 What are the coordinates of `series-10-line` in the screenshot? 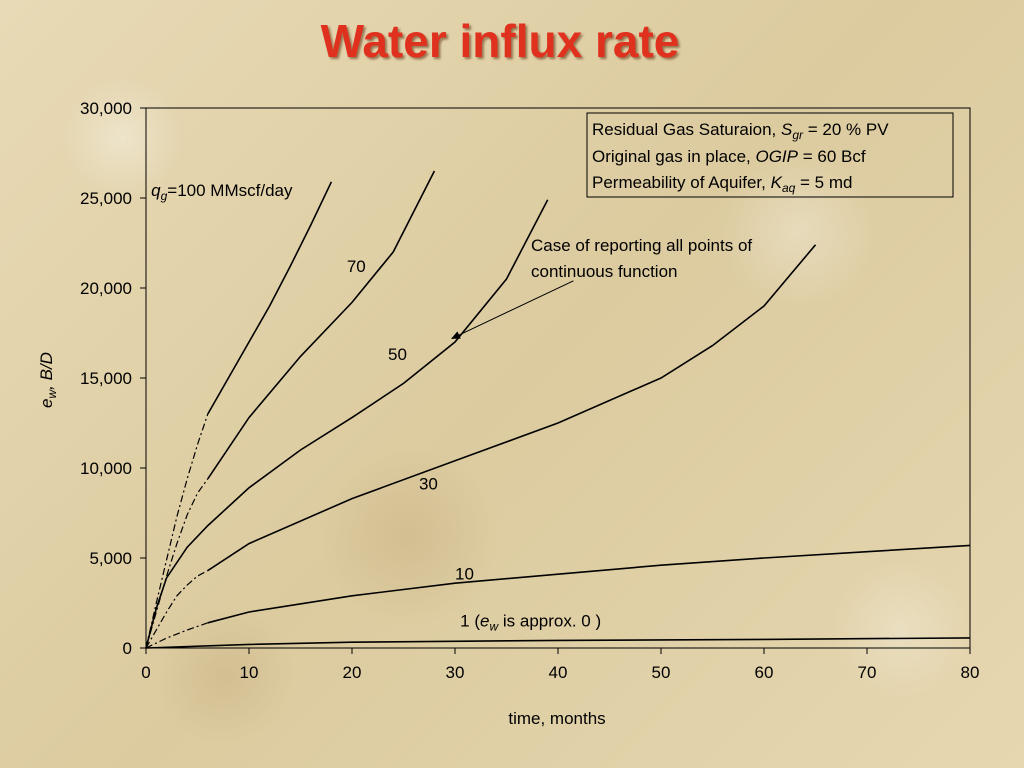 It's located at (589, 584).